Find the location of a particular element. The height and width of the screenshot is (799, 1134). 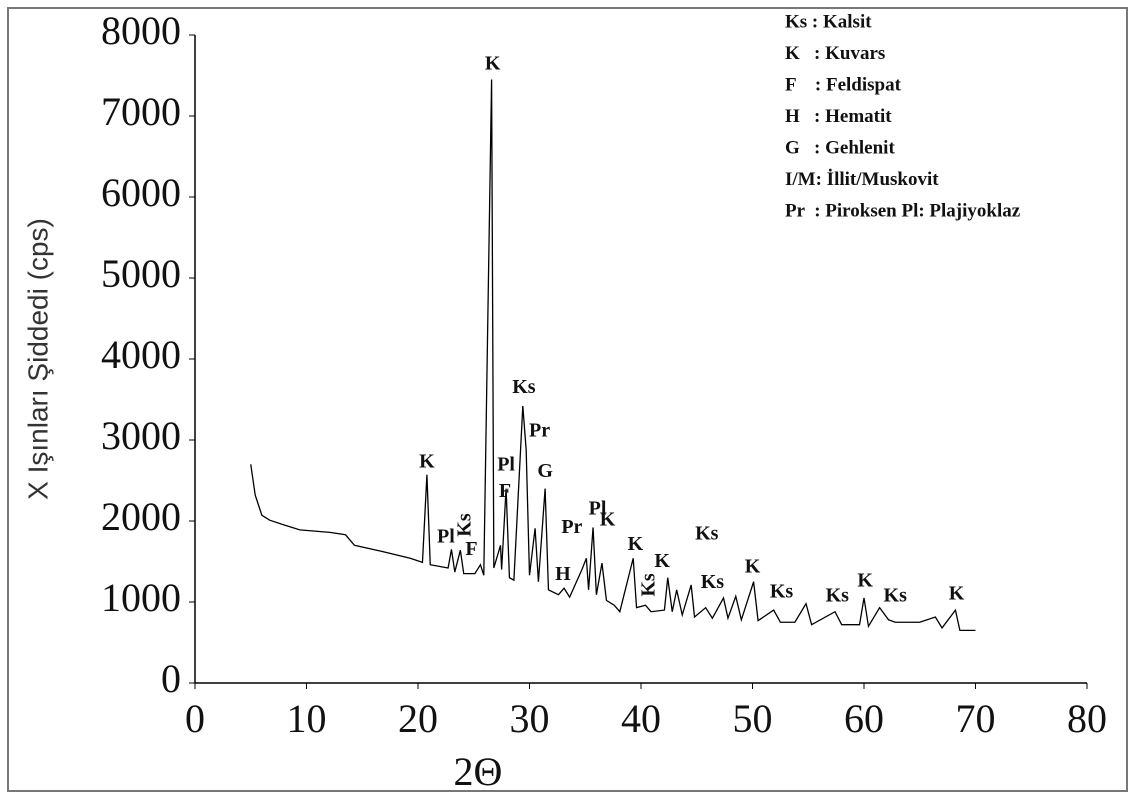

y-tick-label: 6000 is located at coordinates (141, 192).